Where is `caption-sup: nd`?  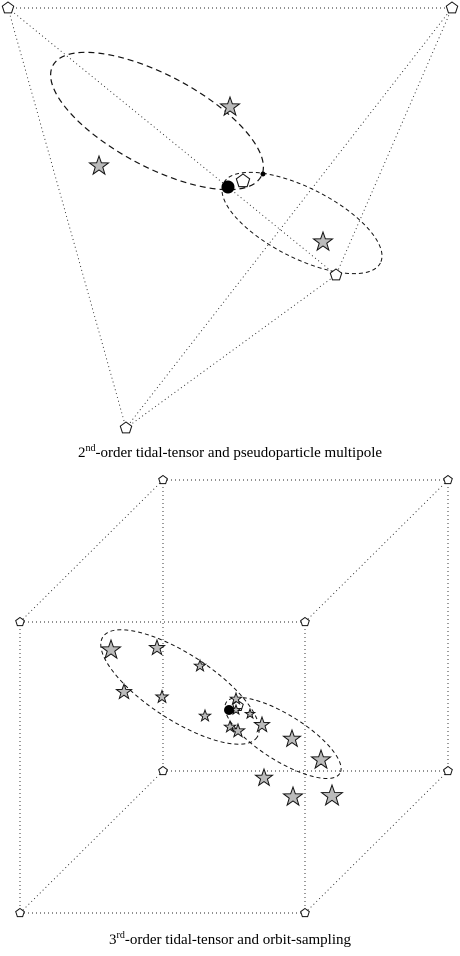 caption-sup: nd is located at coordinates (90, 448).